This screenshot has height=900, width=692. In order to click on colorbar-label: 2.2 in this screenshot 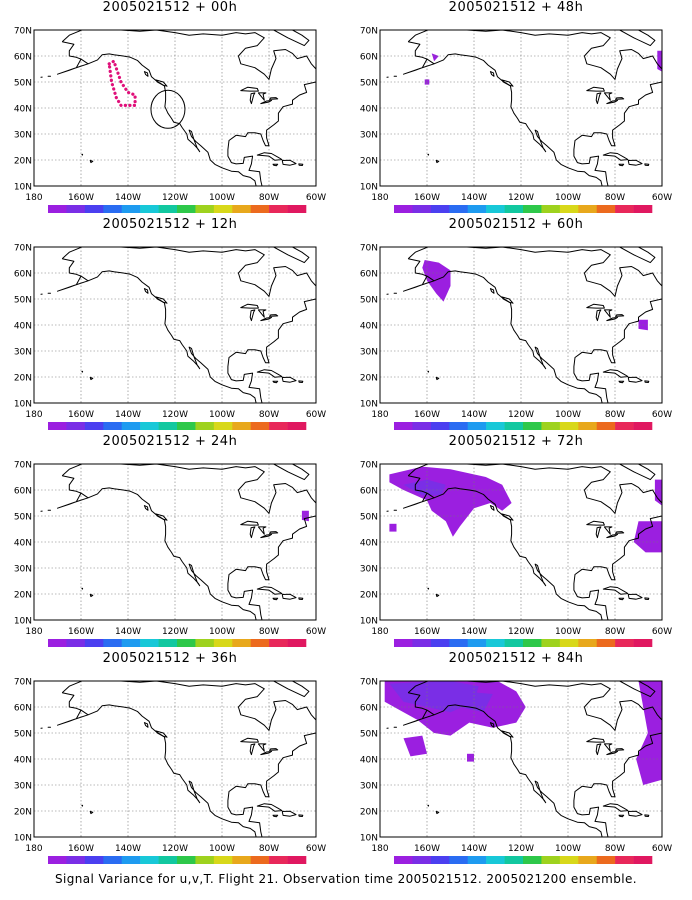, I will do `click(431, 433)`.